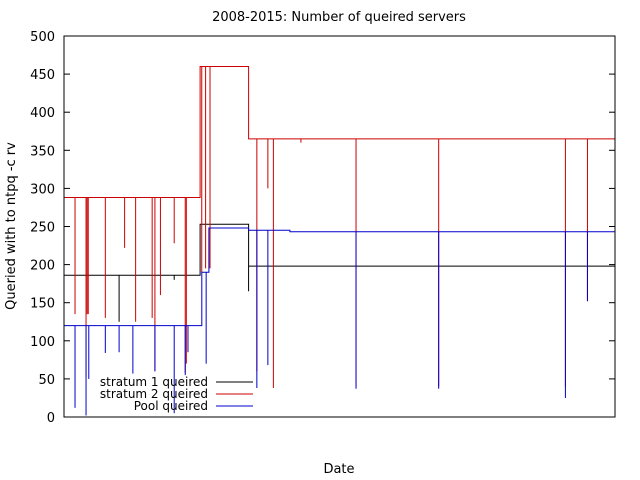  What do you see at coordinates (51, 418) in the screenshot?
I see `y-tick-label: 0` at bounding box center [51, 418].